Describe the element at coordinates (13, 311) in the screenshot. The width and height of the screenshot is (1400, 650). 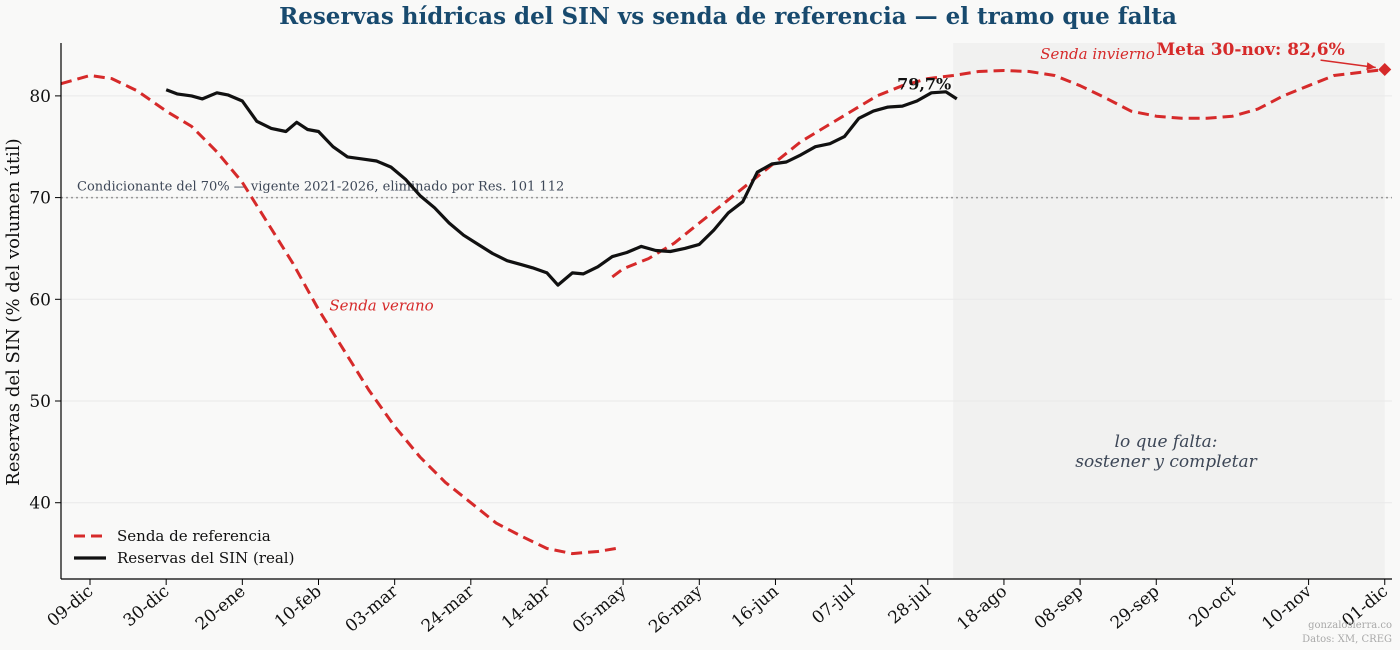
I see `y-axis-label: Reservas del SIN (% del volumen útil)` at that location.